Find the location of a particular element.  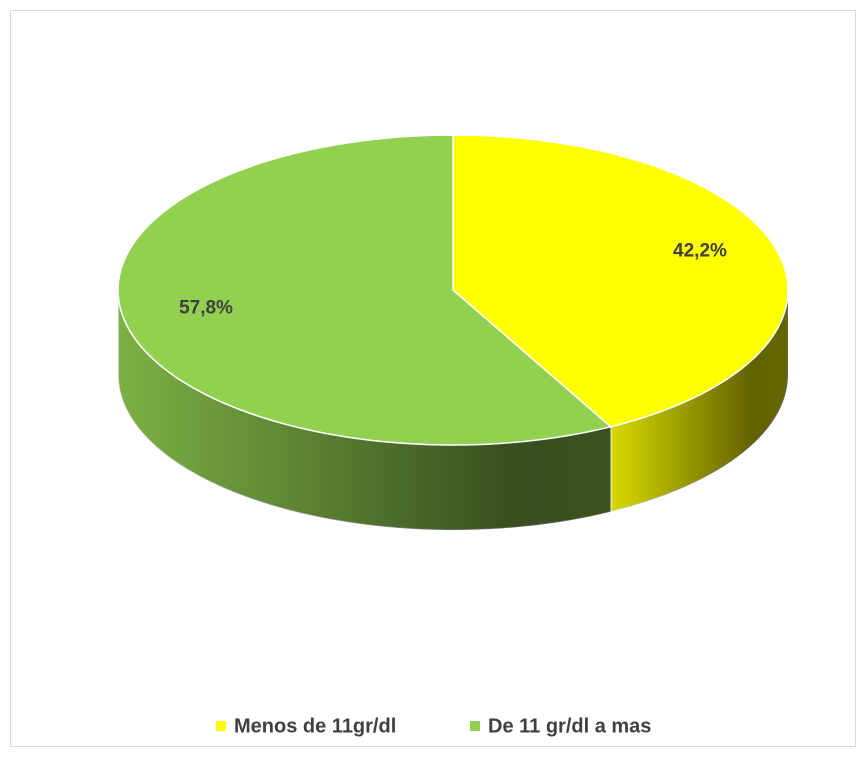

legend: Menos de 11gr/dl De 11 gr/dl a mas is located at coordinates (433, 726).